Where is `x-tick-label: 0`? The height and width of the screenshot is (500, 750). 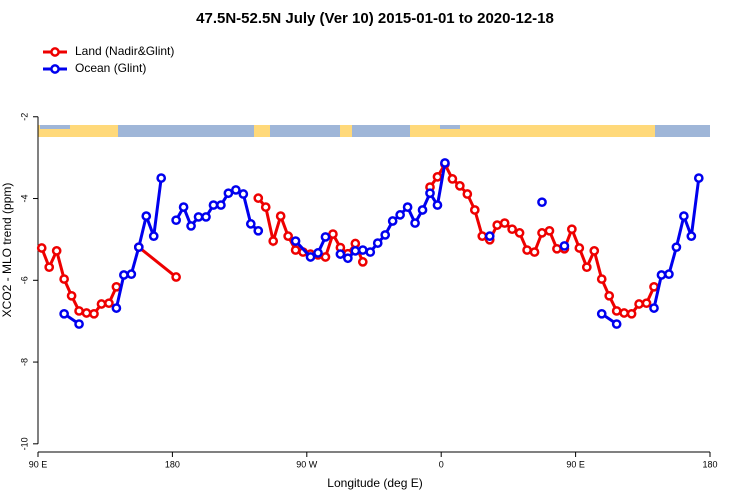 x-tick-label: 0 is located at coordinates (441, 464).